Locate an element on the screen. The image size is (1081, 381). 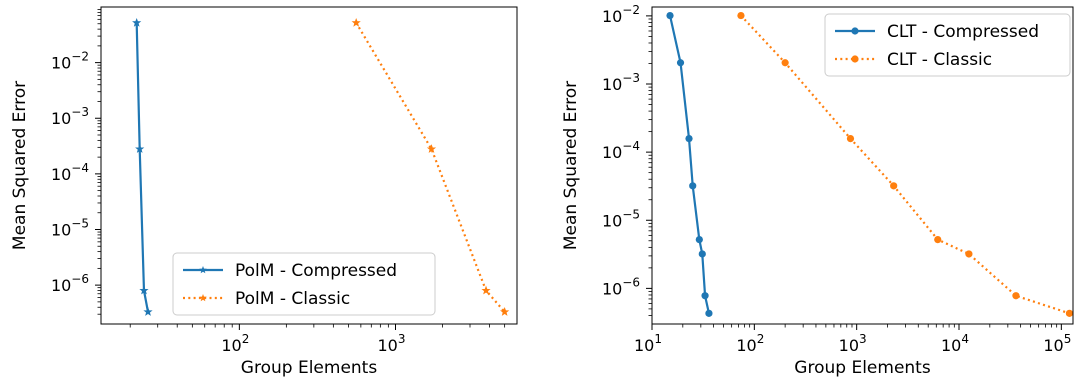
x-tick-label: 10⁴ is located at coordinates (955, 343).